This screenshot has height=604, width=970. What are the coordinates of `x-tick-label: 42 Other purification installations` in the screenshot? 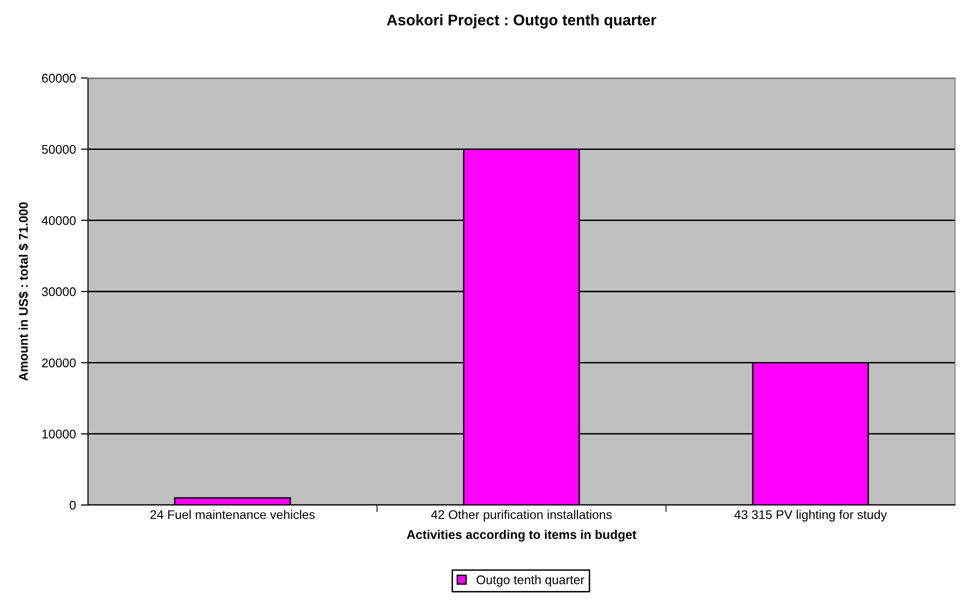 It's located at (521, 516).